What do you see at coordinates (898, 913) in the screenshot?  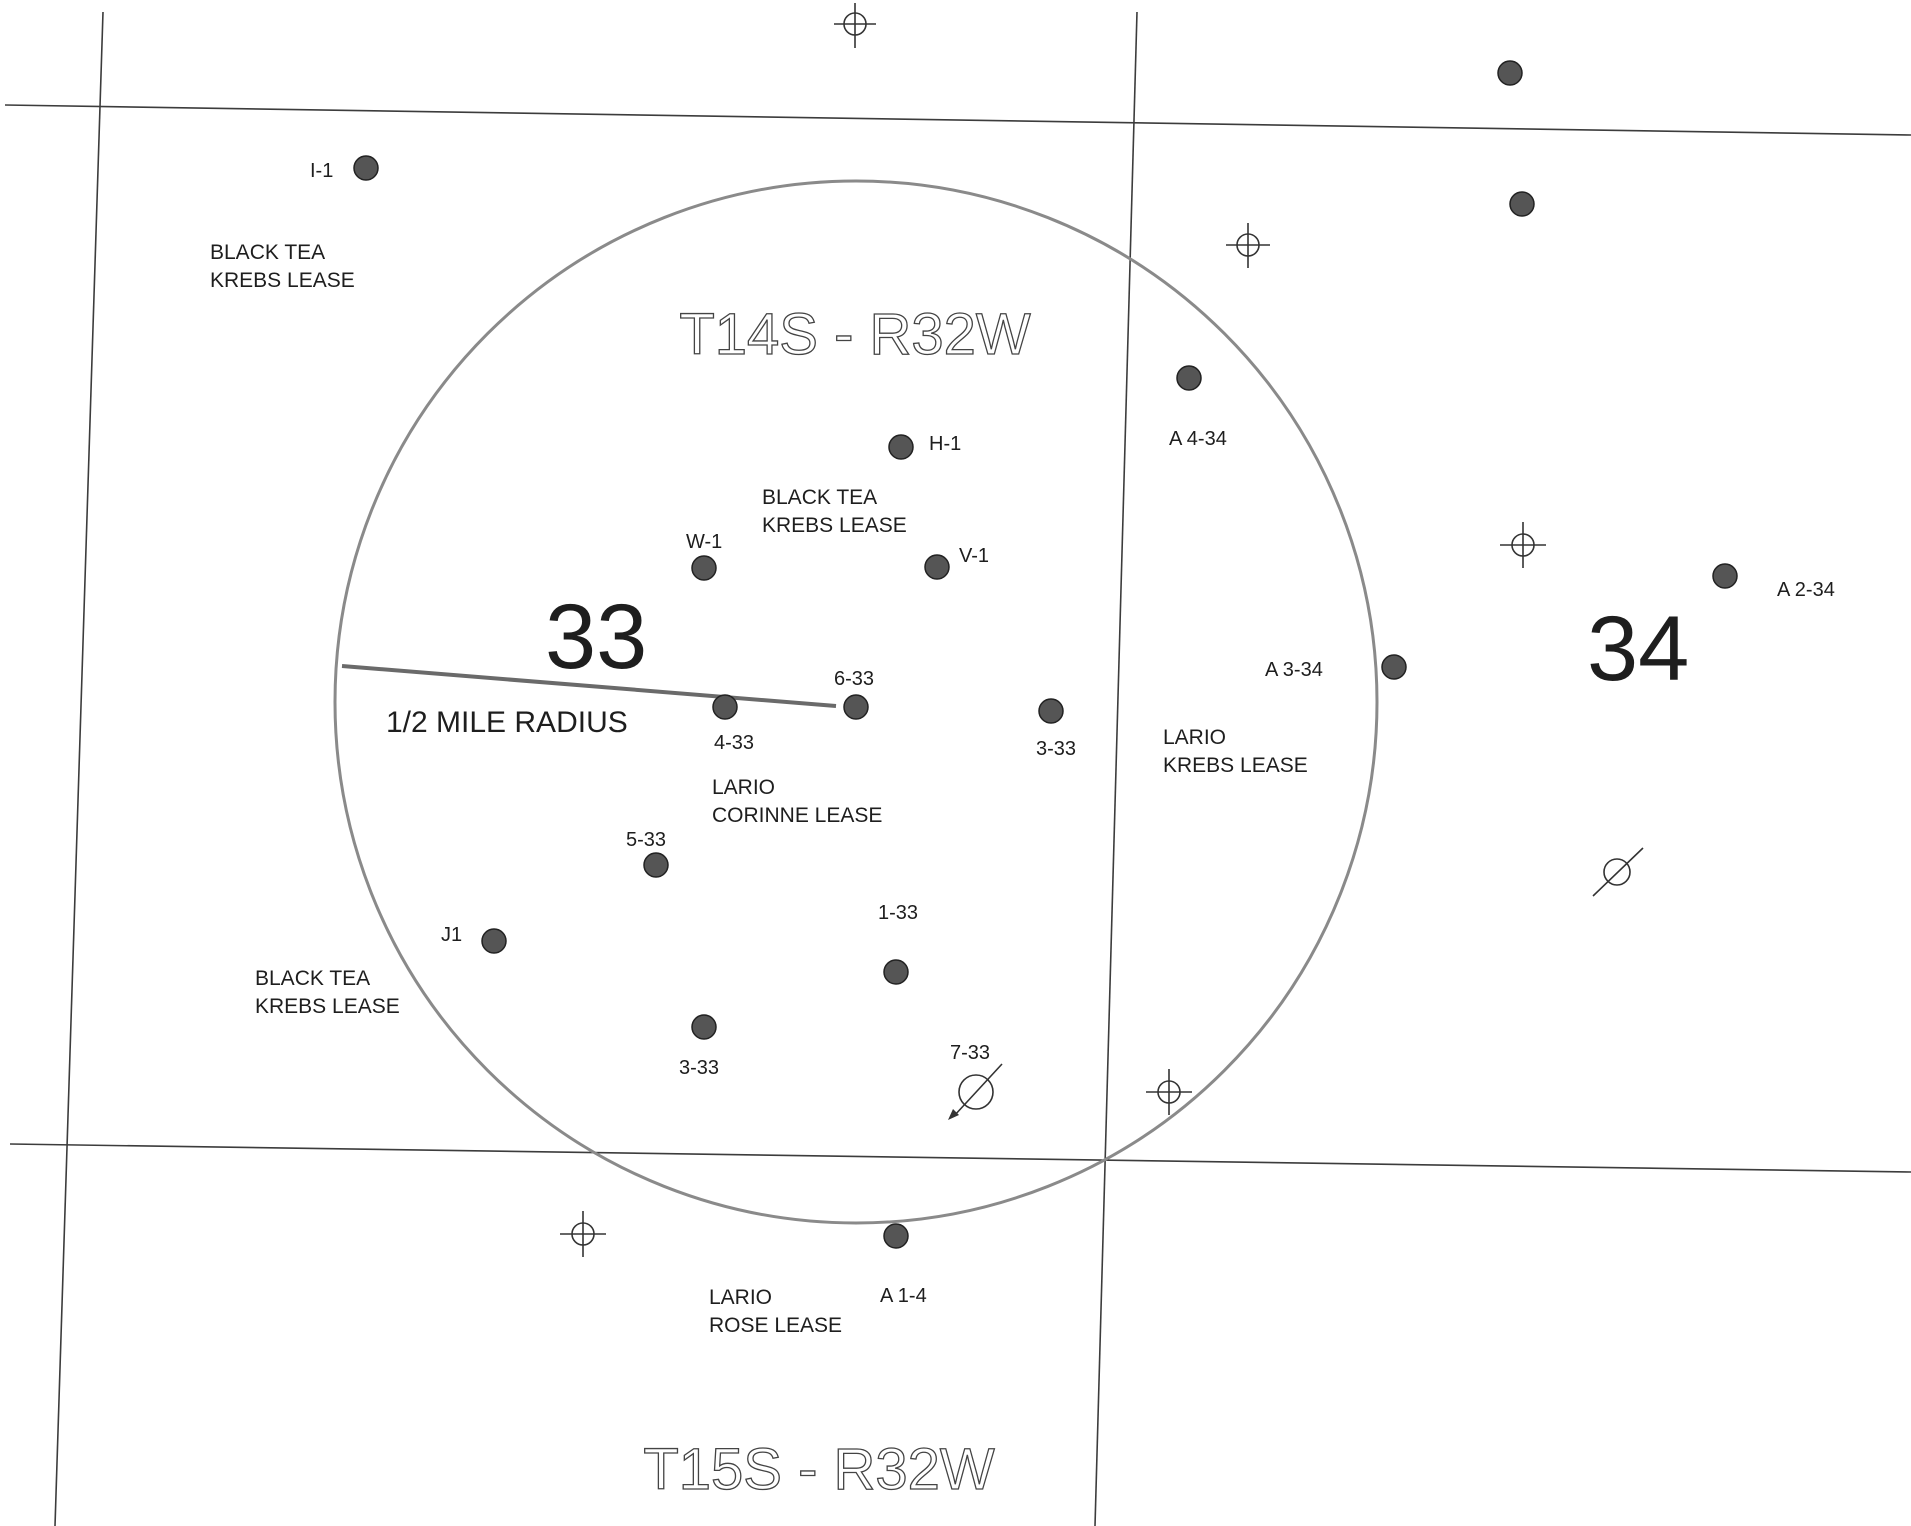 I see `well-label: 1-33` at bounding box center [898, 913].